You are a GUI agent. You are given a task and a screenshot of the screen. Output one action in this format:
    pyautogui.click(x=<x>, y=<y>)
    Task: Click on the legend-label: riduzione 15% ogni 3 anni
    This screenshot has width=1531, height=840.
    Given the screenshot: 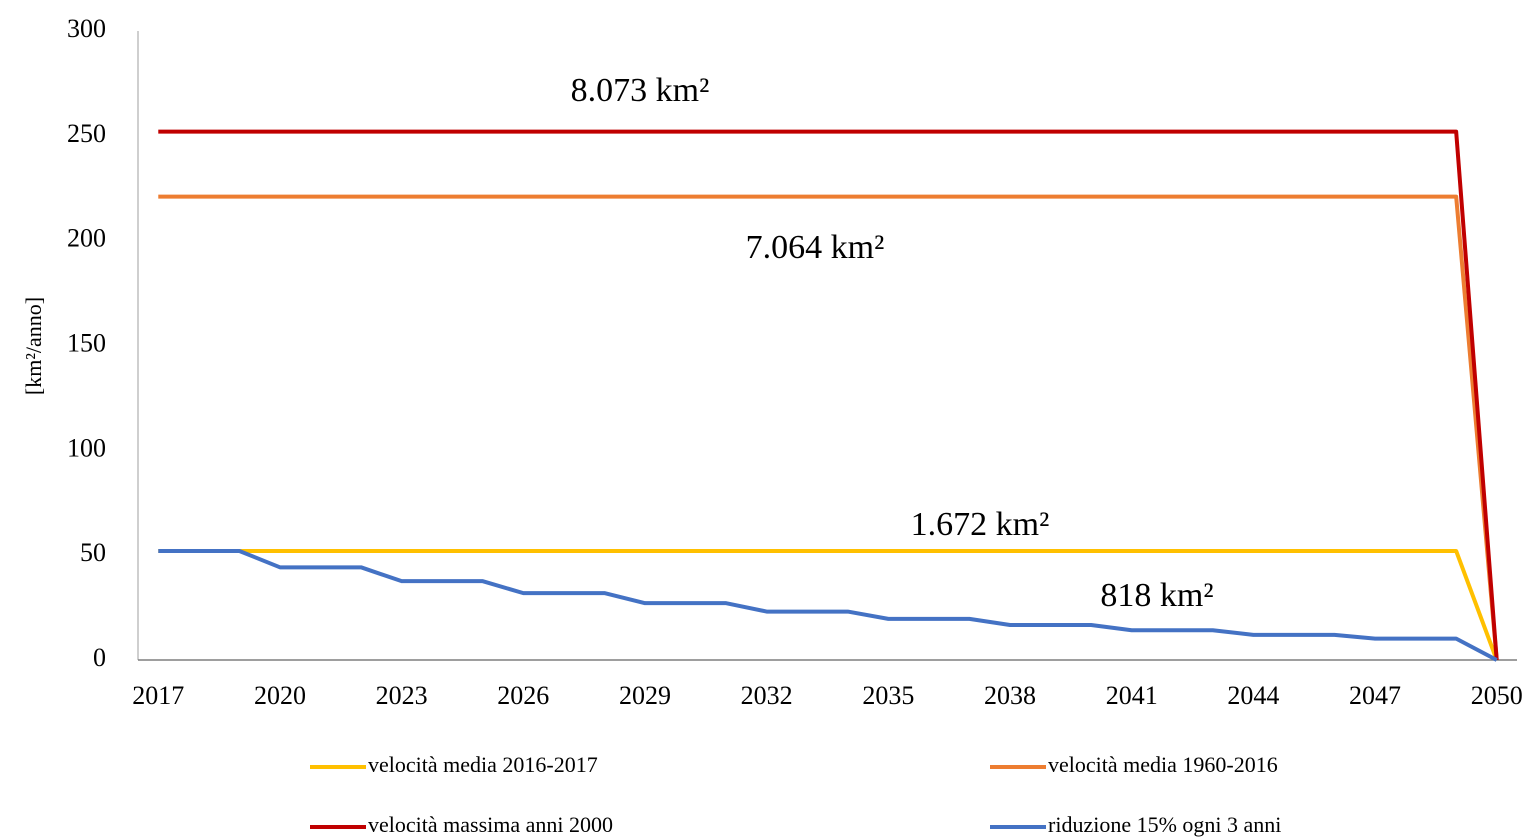 What is the action you would take?
    pyautogui.click(x=1164, y=824)
    